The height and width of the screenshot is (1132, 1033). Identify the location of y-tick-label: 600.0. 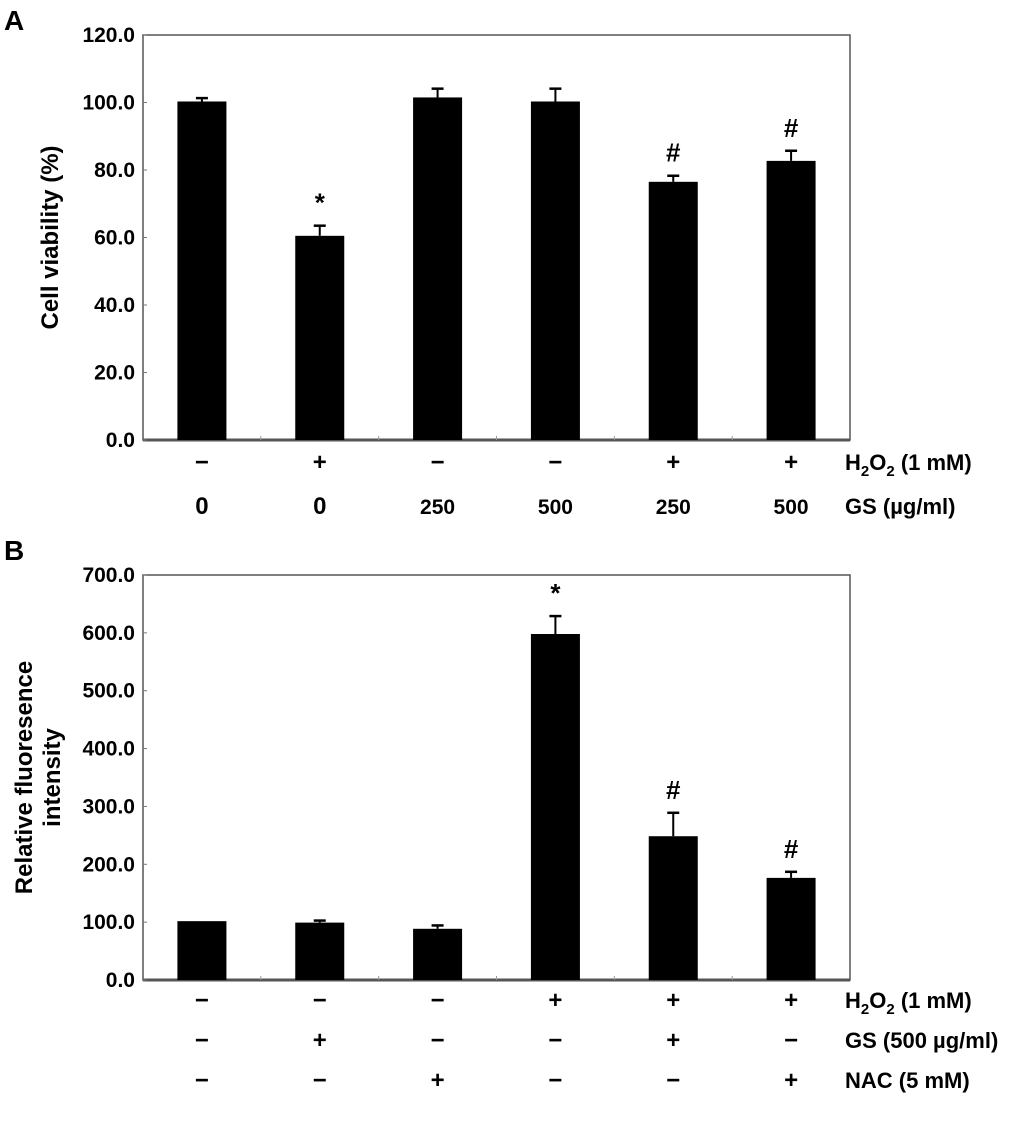
(108, 633).